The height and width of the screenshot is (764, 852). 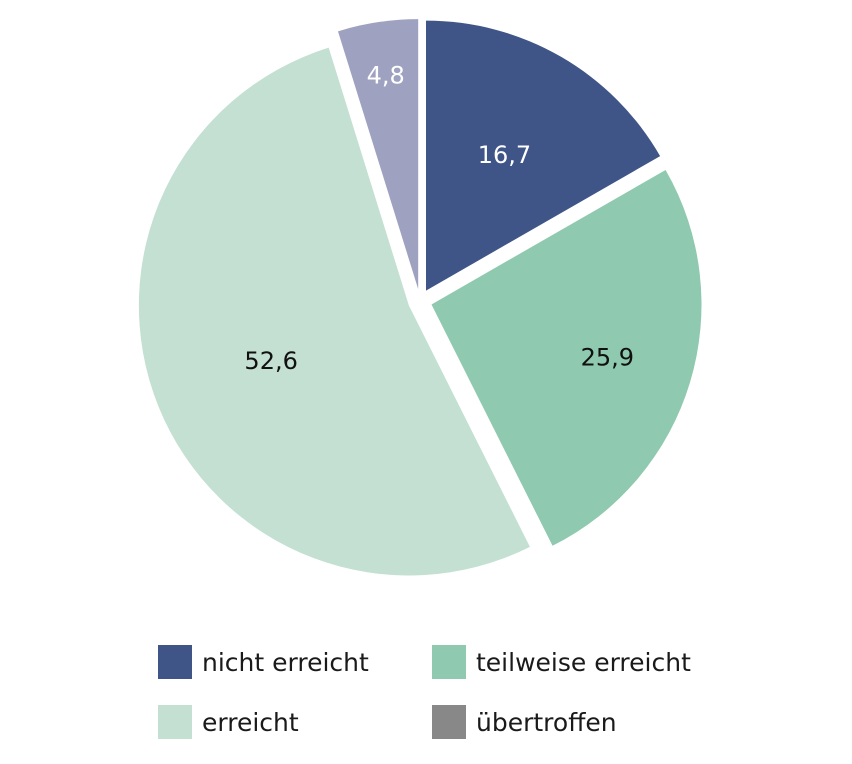 I want to click on pie-label-uebertroffen: 4,8, so click(x=386, y=76).